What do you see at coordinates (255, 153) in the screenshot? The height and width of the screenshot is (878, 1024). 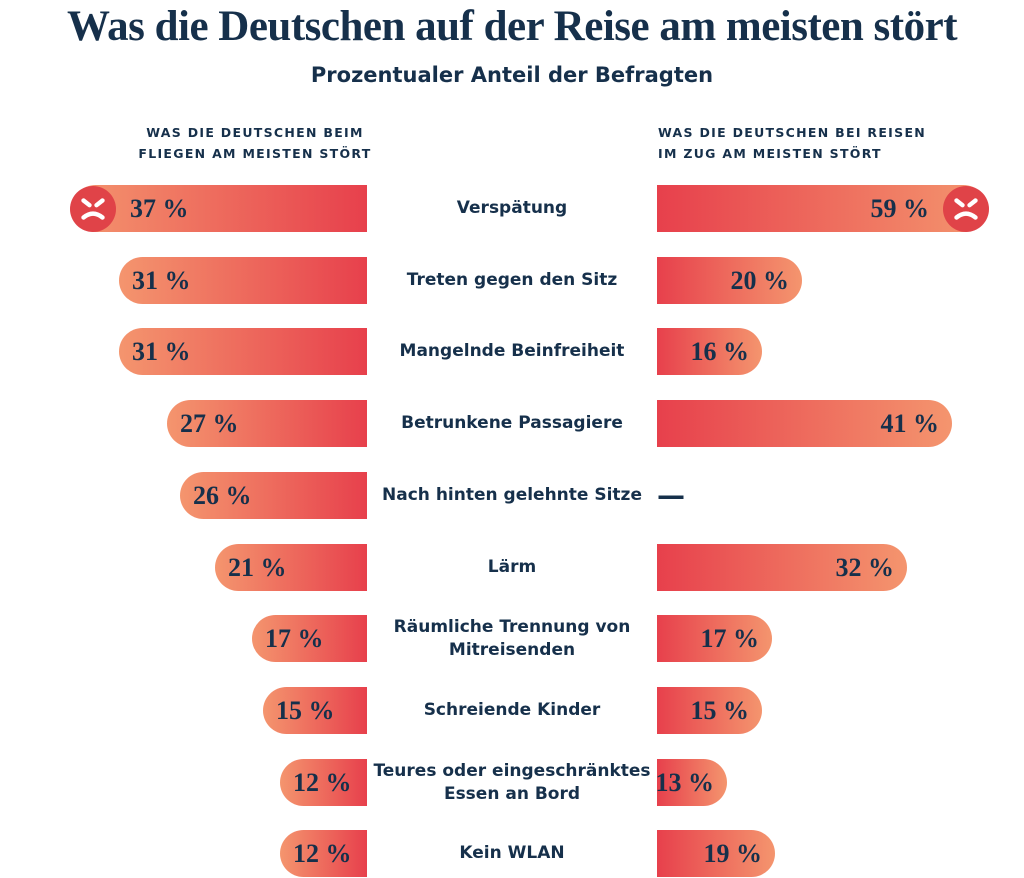 I see `flight-column-header-line2: Fliegen am meisten stört` at bounding box center [255, 153].